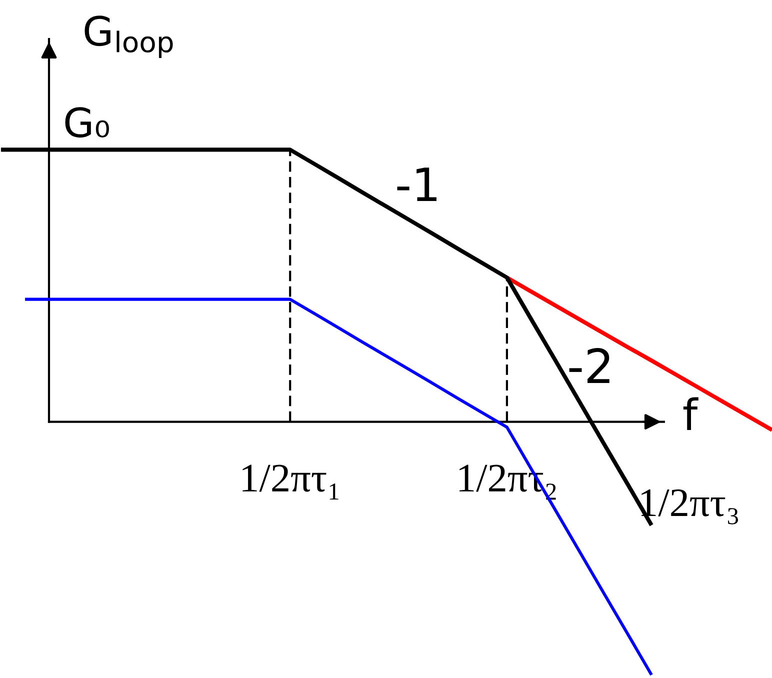  Describe the element at coordinates (87, 122) in the screenshot. I see `text: G₀` at that location.